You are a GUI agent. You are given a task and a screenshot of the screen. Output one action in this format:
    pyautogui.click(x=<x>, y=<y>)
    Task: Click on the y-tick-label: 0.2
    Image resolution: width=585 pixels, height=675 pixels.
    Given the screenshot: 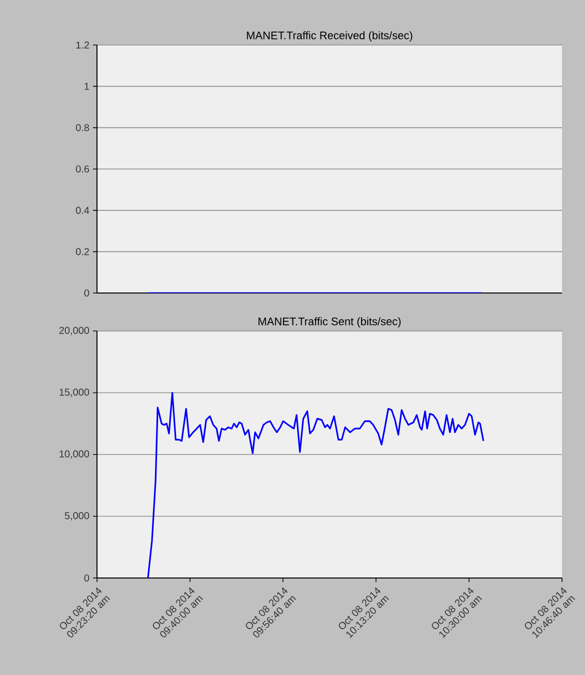 What is the action you would take?
    pyautogui.click(x=82, y=252)
    